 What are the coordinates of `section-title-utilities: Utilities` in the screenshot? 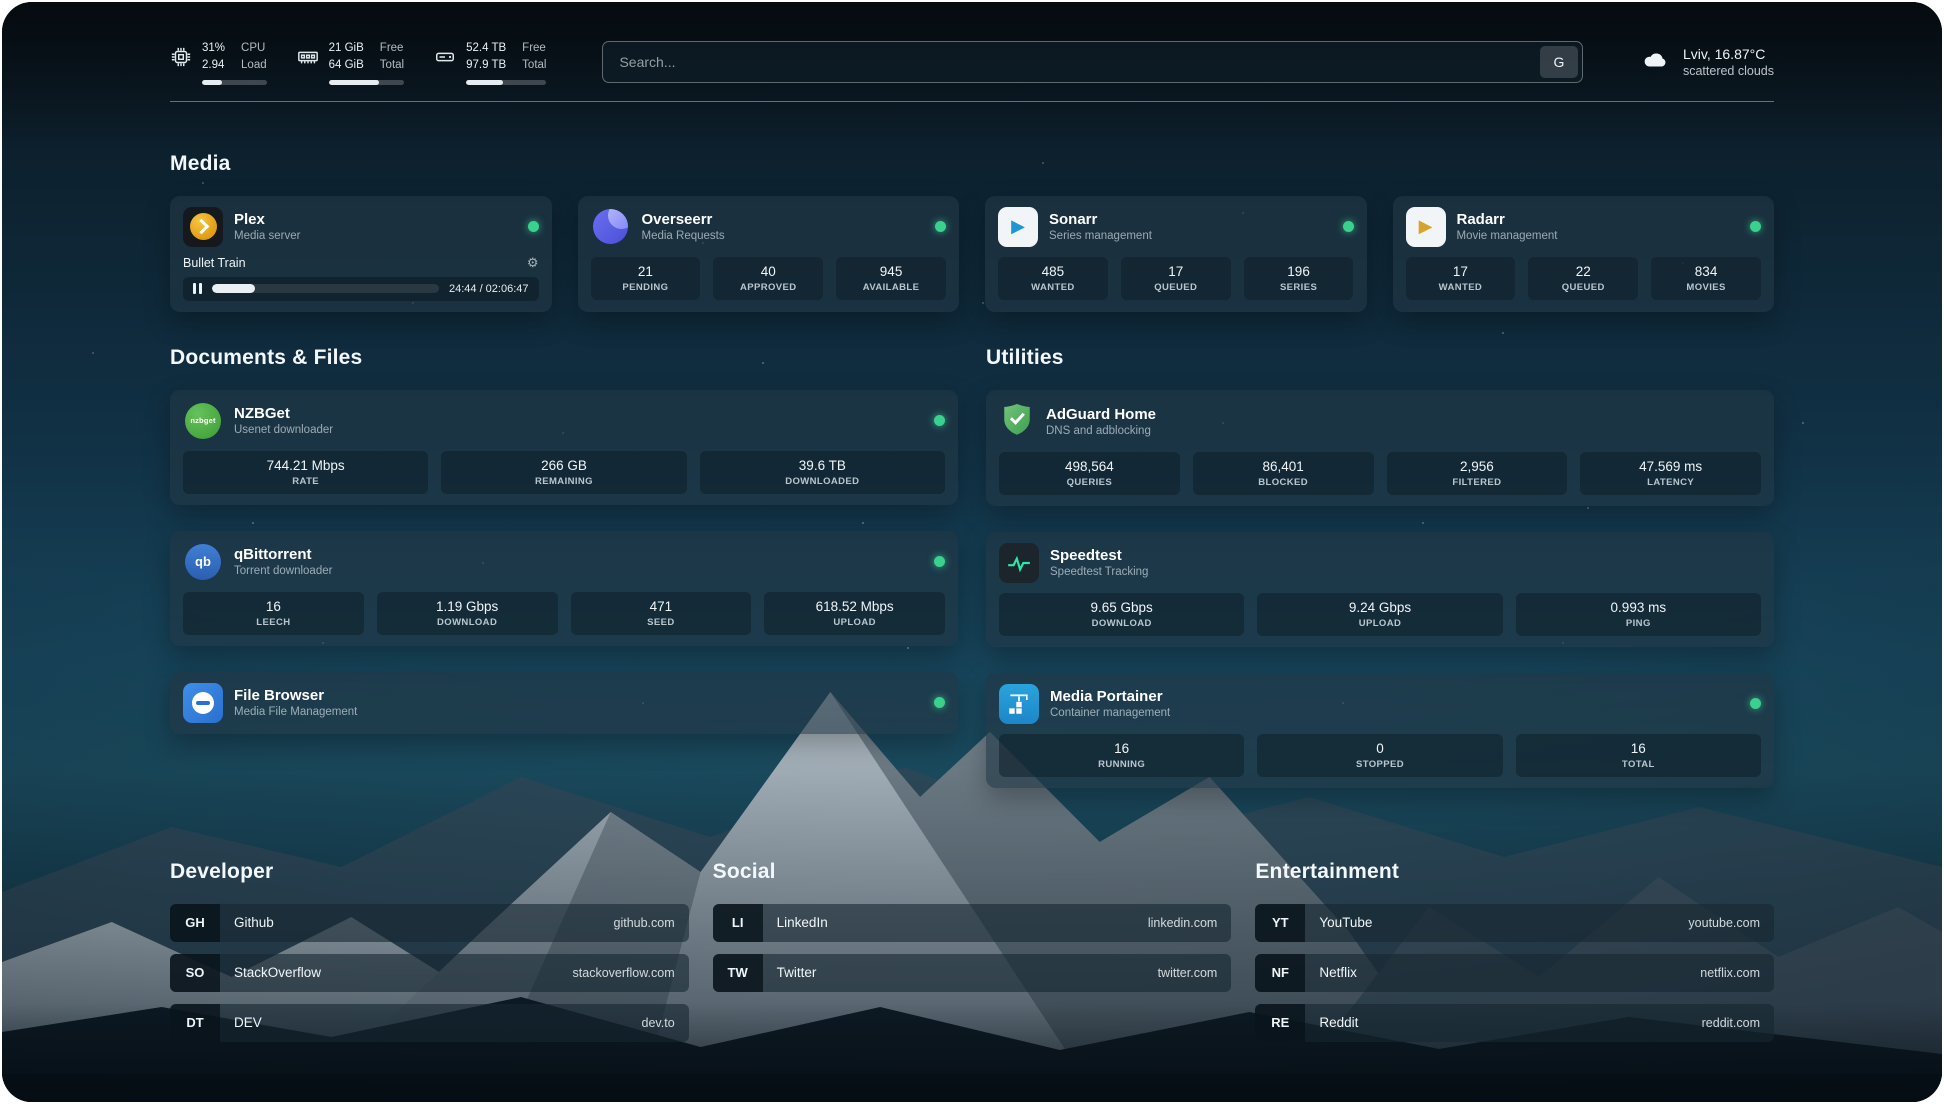 It's located at (1025, 357).